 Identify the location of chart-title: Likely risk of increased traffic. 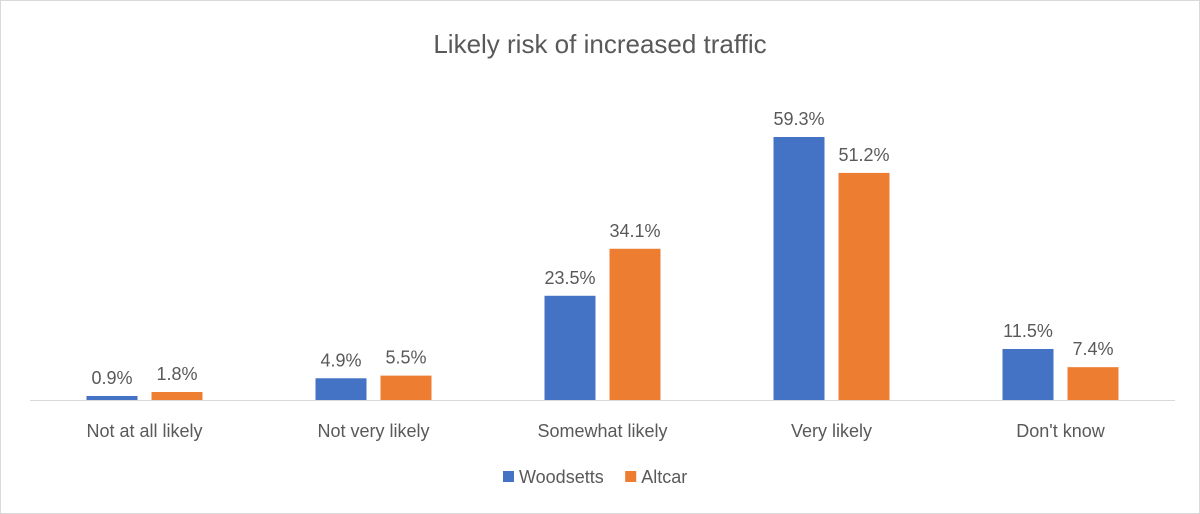
(599, 44).